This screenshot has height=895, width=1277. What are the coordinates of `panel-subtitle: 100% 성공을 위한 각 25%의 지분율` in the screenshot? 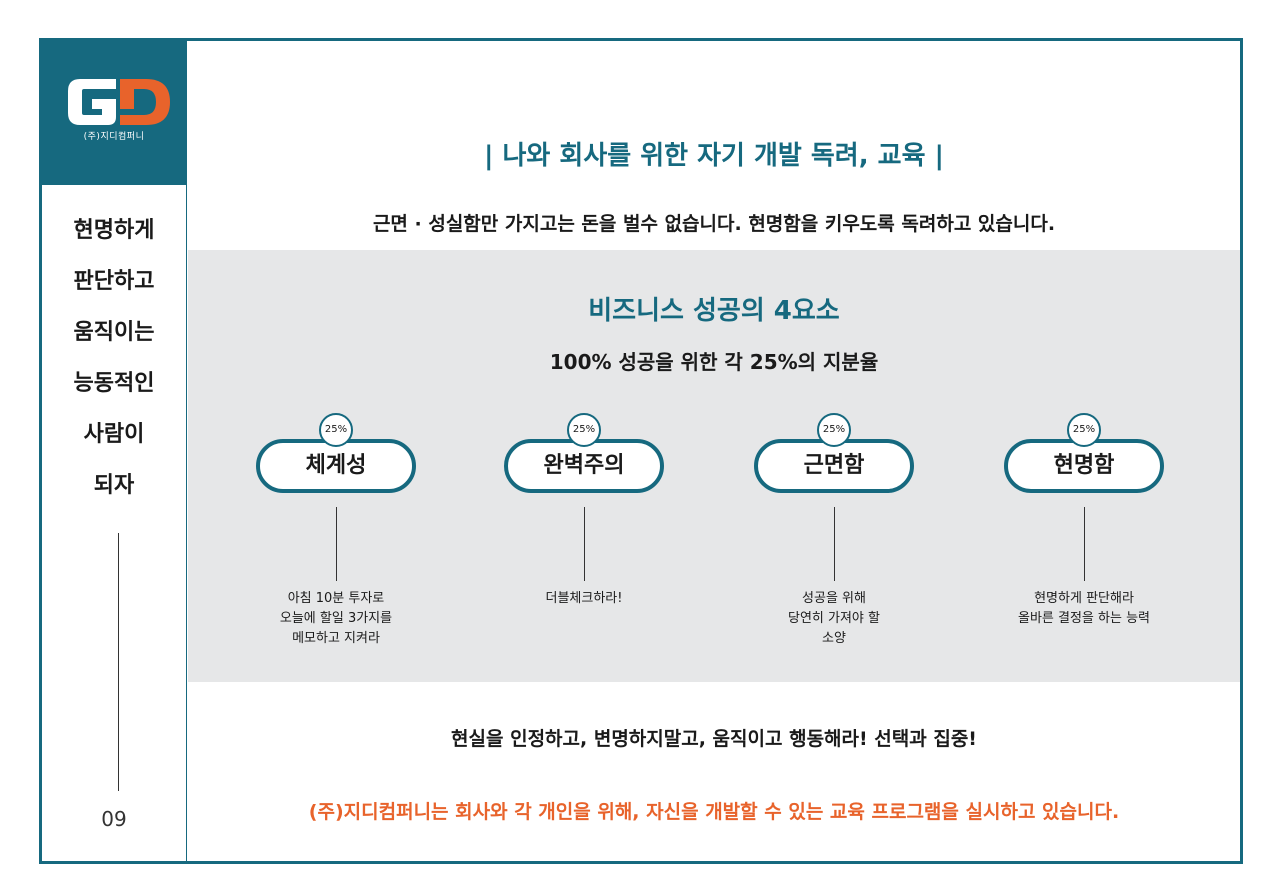 It's located at (714, 362).